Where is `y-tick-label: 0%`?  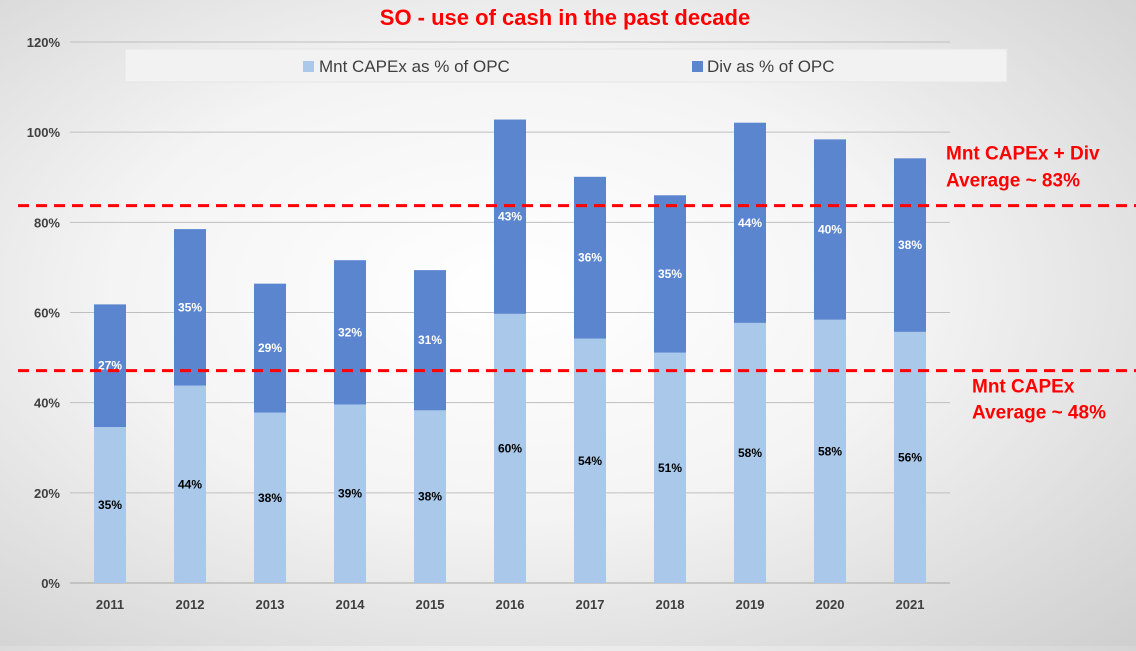
y-tick-label: 0% is located at coordinates (50, 583).